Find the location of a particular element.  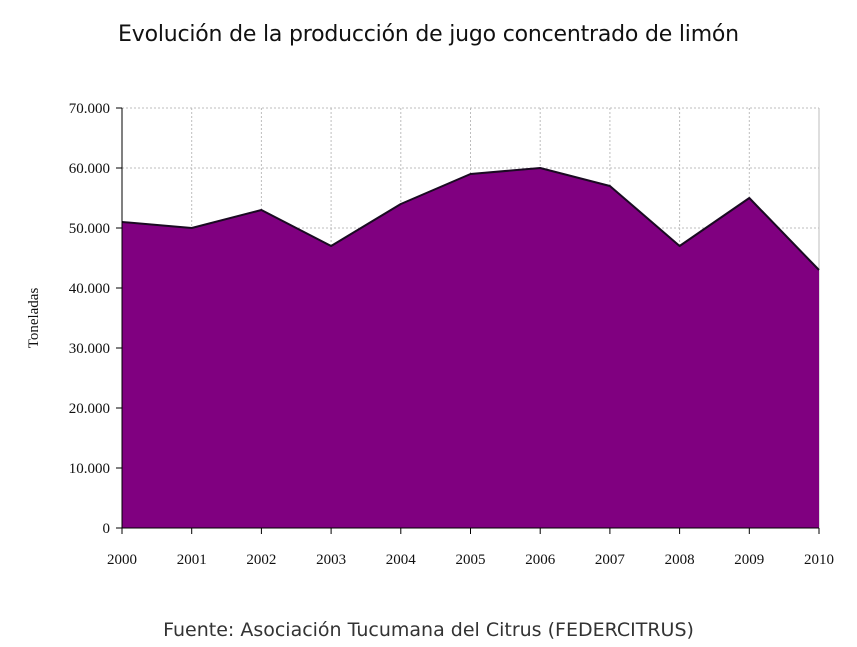

x-tick-label: 2000 is located at coordinates (122, 560).